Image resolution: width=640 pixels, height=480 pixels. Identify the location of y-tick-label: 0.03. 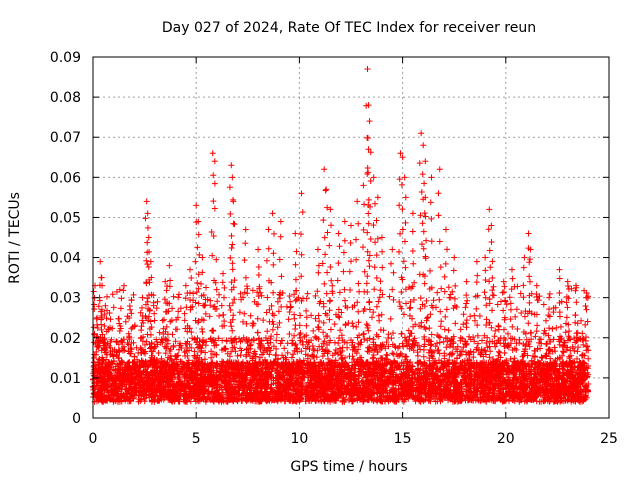
(65, 299).